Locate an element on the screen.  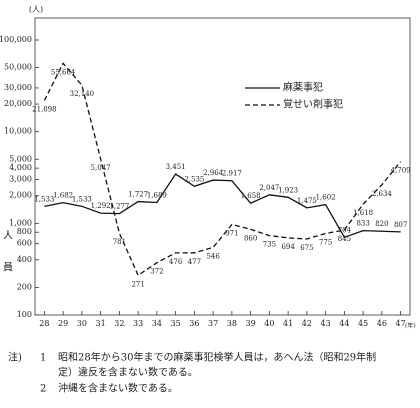
data-label: 860 is located at coordinates (250, 238).